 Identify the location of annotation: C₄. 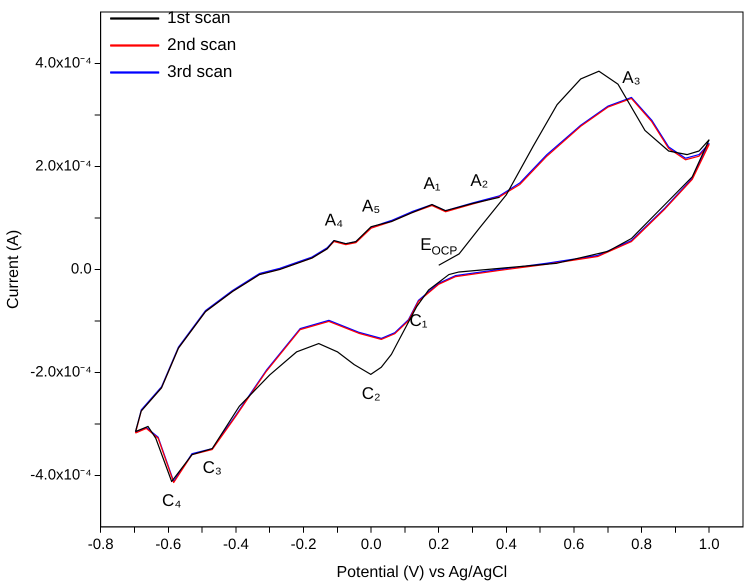
(172, 500).